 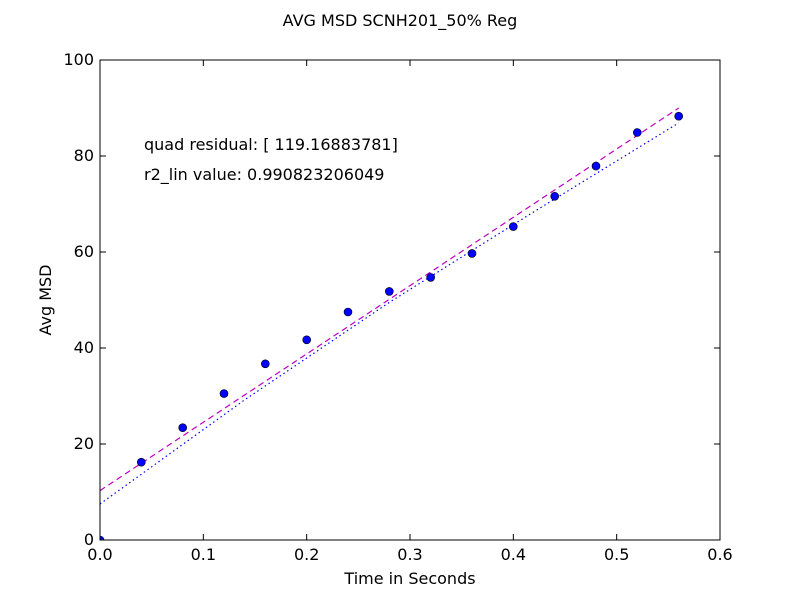 I want to click on y-tick-label: 0, so click(x=89, y=539).